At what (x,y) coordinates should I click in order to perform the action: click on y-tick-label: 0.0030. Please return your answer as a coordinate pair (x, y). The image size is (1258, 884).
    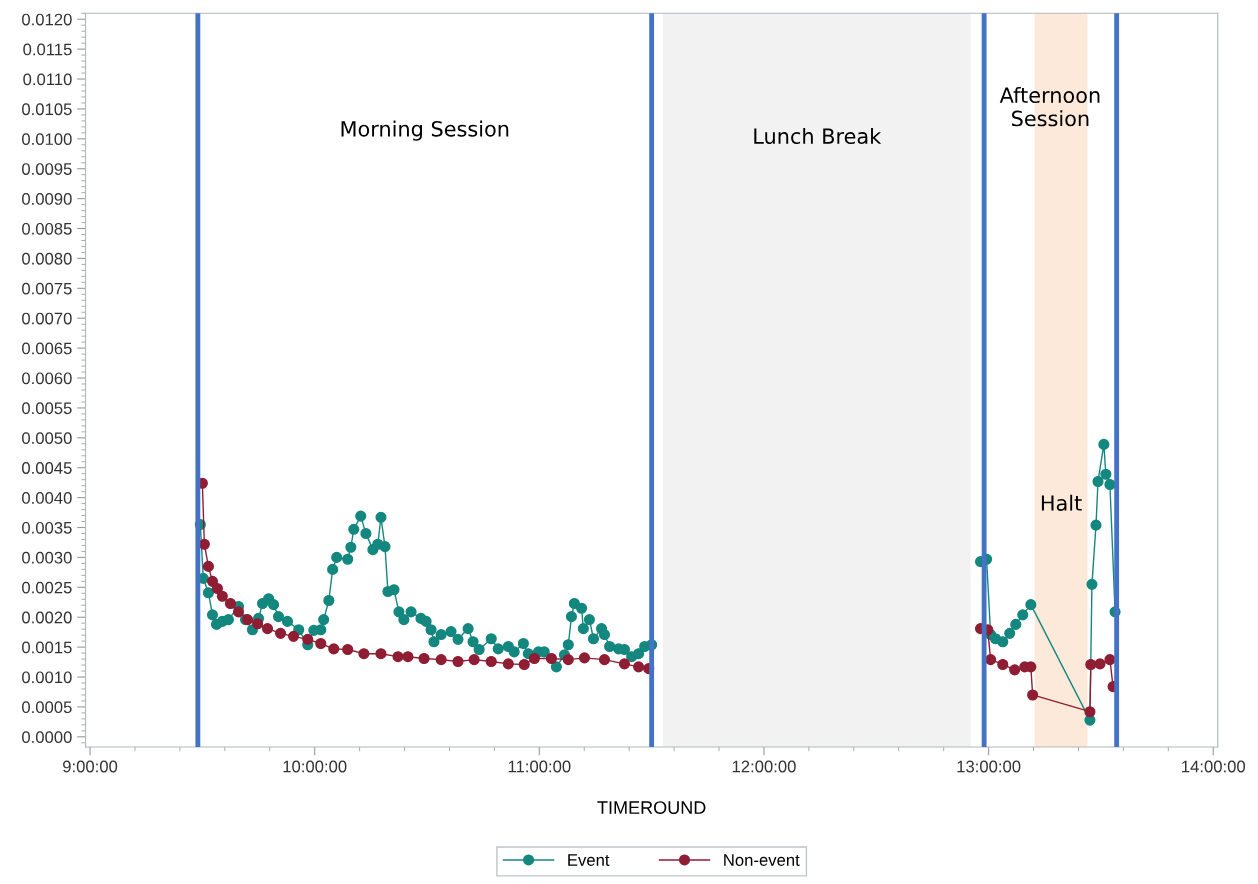
    Looking at the image, I should click on (47, 557).